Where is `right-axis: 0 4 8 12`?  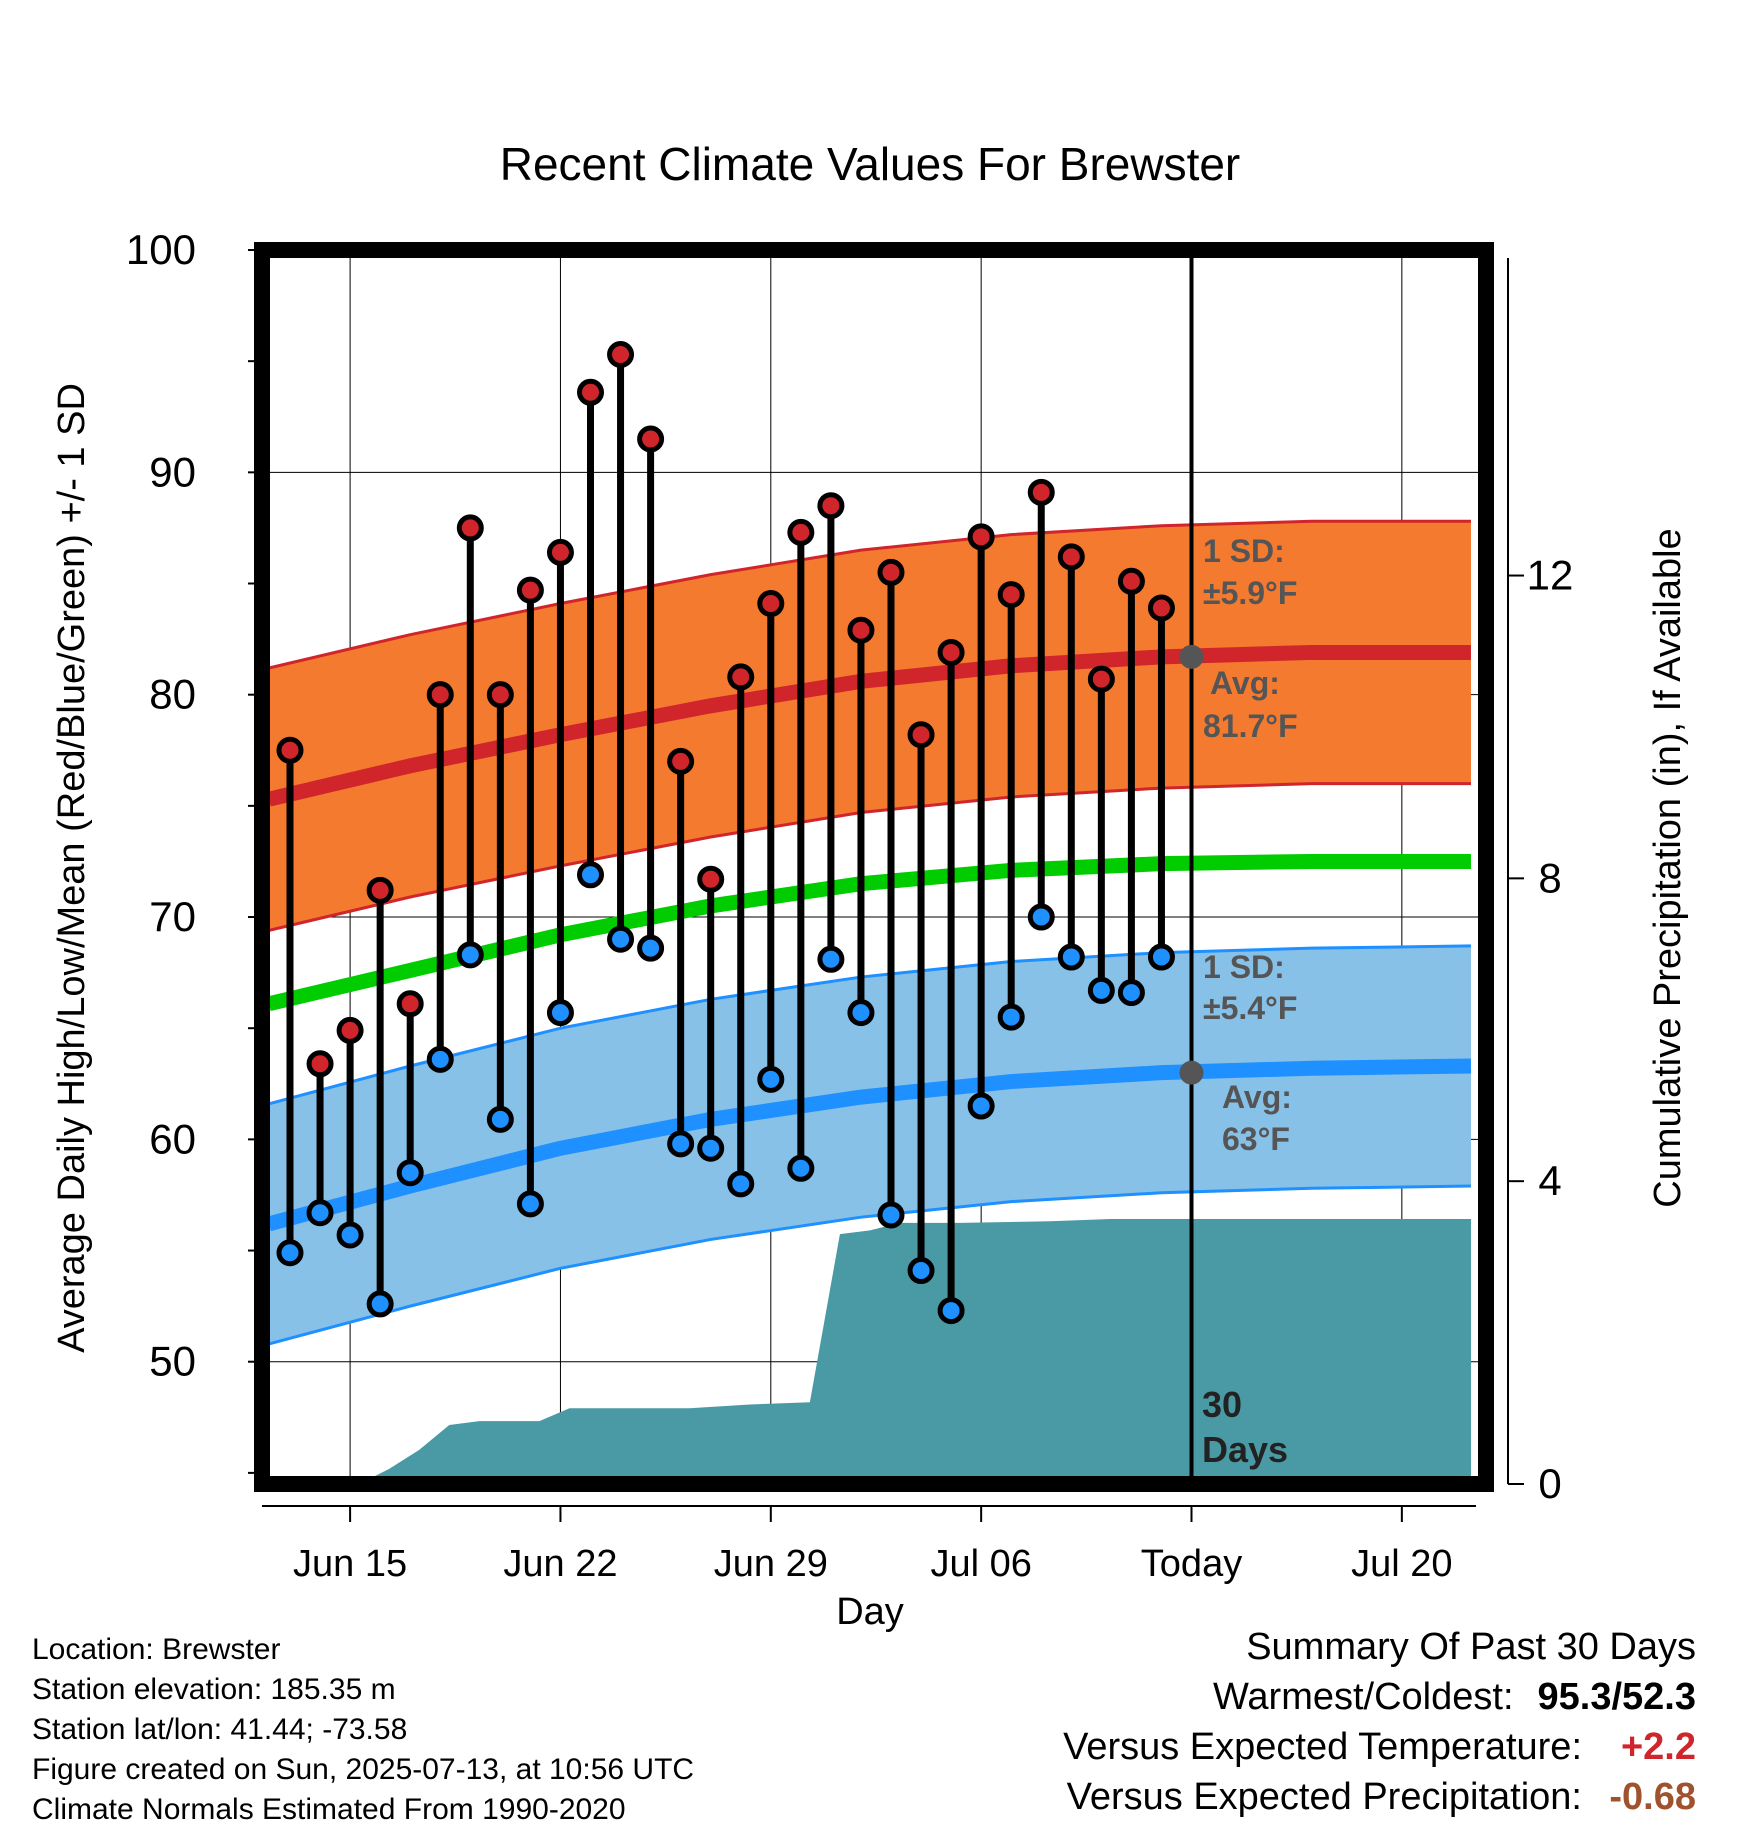
right-axis: 0 4 8 12 is located at coordinates (1540, 882).